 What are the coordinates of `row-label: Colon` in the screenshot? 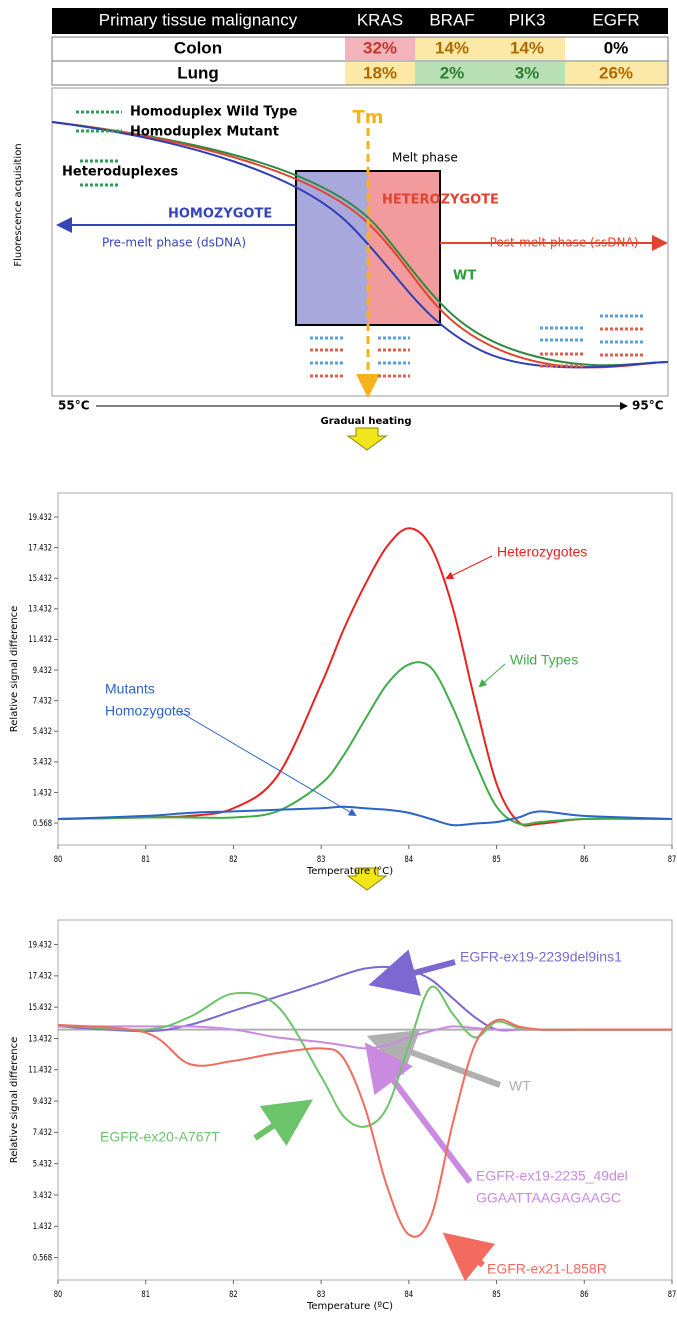 It's located at (198, 47).